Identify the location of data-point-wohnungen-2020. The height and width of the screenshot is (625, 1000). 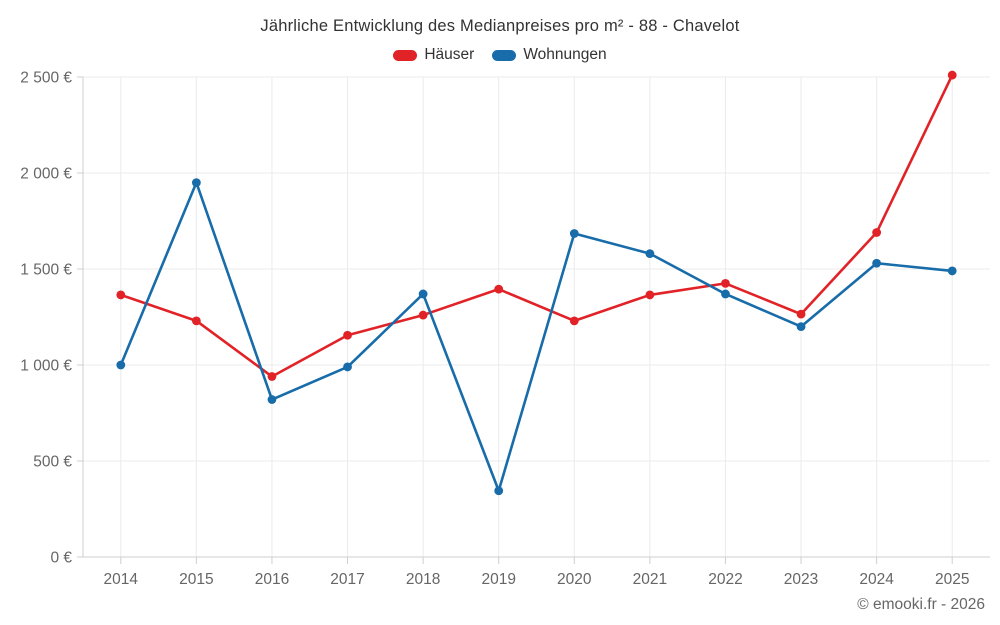
(574, 233).